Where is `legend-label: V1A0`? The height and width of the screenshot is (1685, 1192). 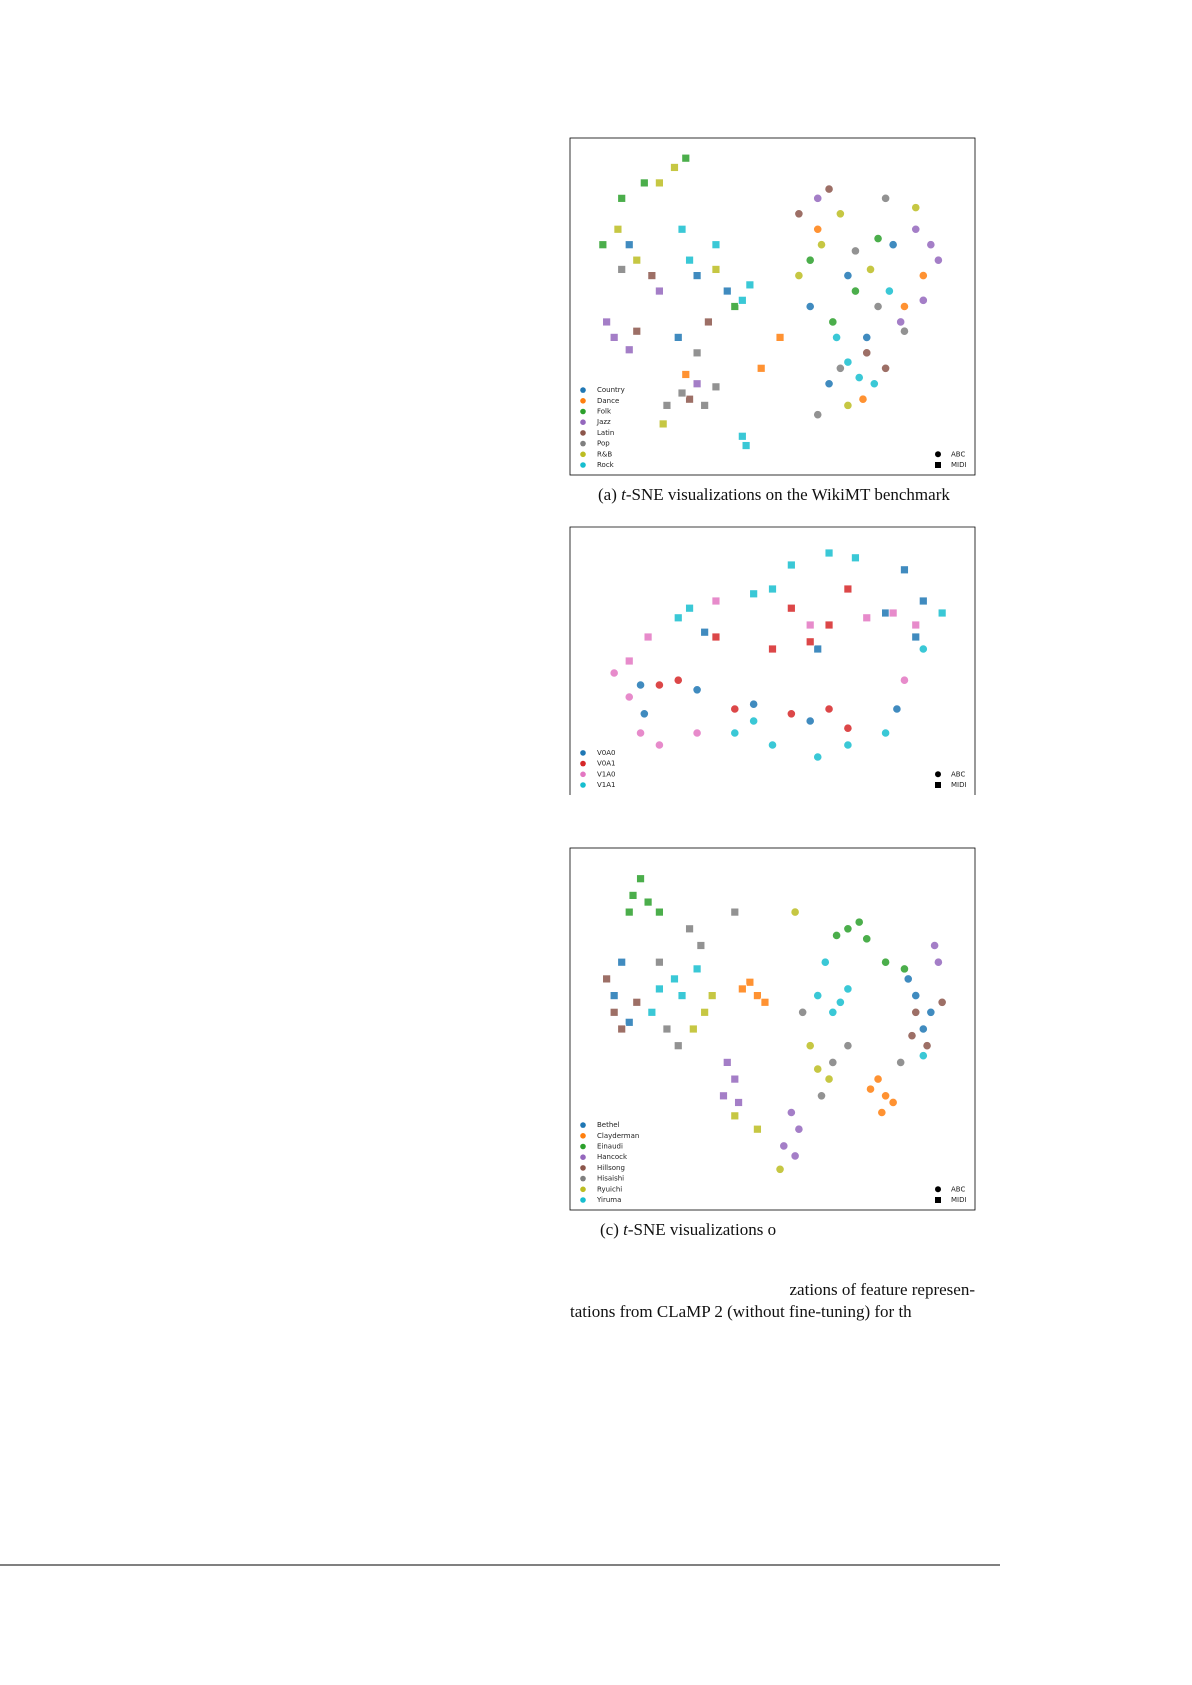 legend-label: V1A0 is located at coordinates (606, 774).